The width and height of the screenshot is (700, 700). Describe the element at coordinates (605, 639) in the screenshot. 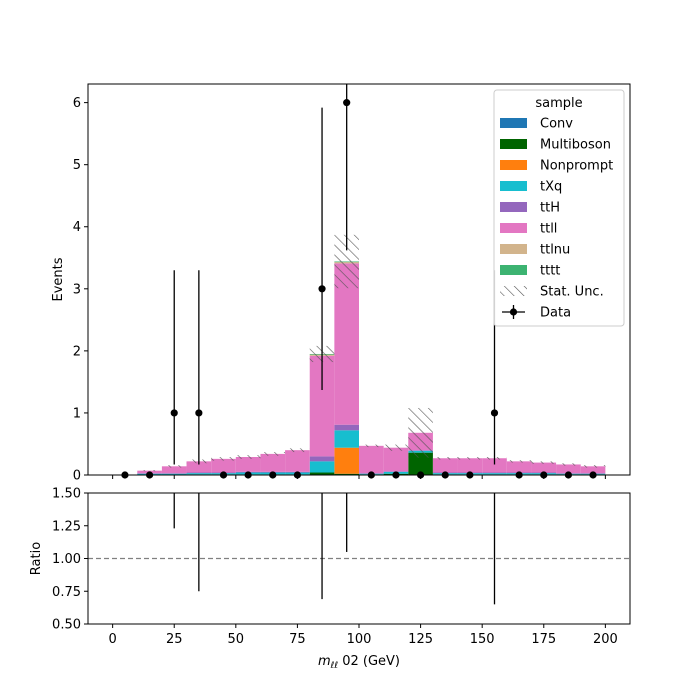

I see `x-tick-label-200: 200` at that location.